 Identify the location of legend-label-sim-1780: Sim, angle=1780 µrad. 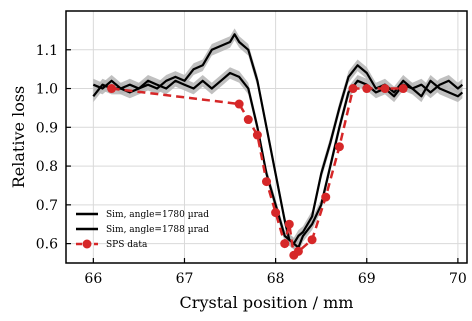
(157, 215).